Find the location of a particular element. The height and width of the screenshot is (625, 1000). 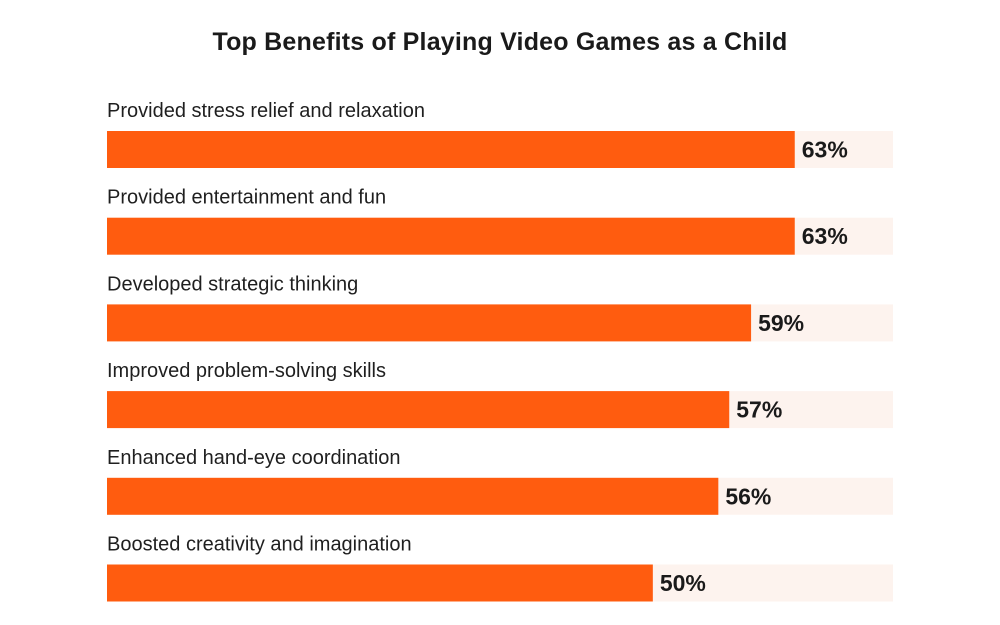

category-label: Provided entertainment and fun is located at coordinates (246, 198).